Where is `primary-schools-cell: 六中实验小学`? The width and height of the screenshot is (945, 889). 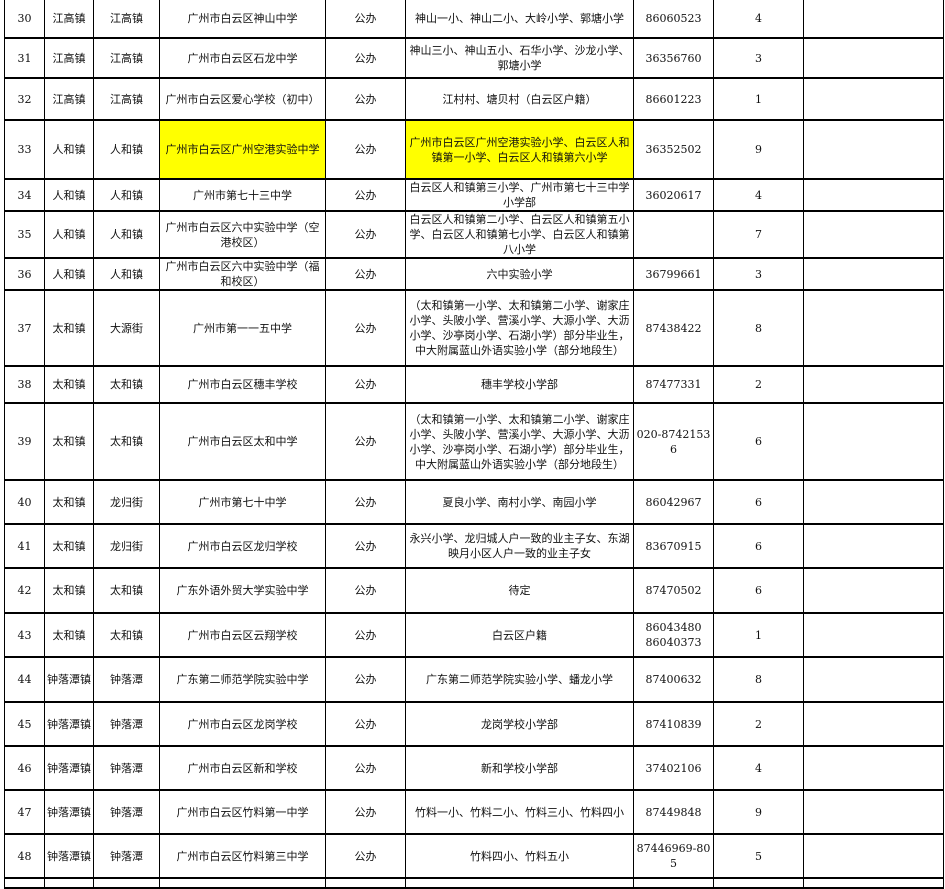 primary-schools-cell: 六中实验小学 is located at coordinates (519, 274).